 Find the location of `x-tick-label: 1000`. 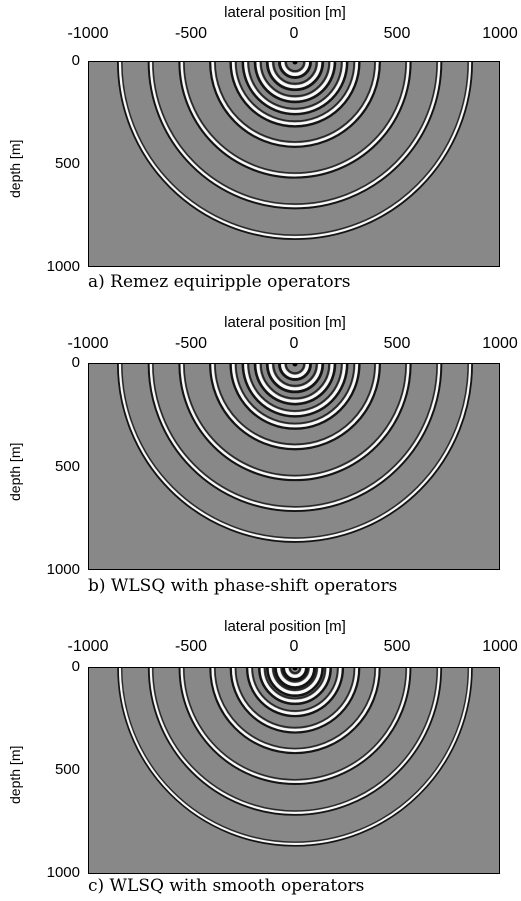

x-tick-label: 1000 is located at coordinates (500, 646).